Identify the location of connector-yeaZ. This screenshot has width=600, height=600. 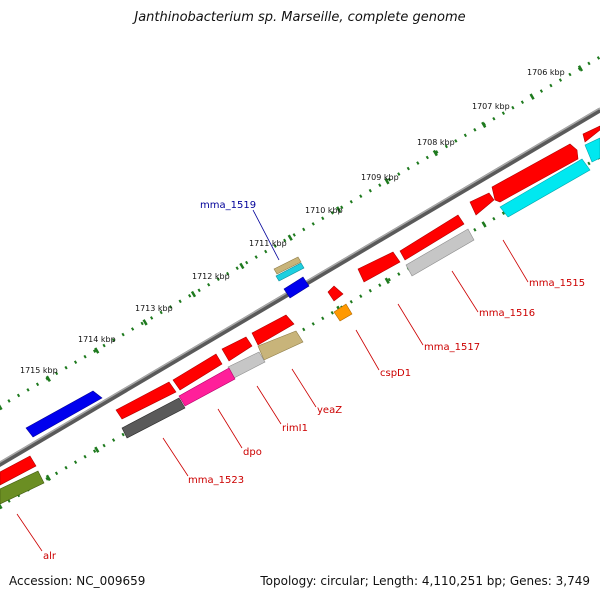
(304, 388).